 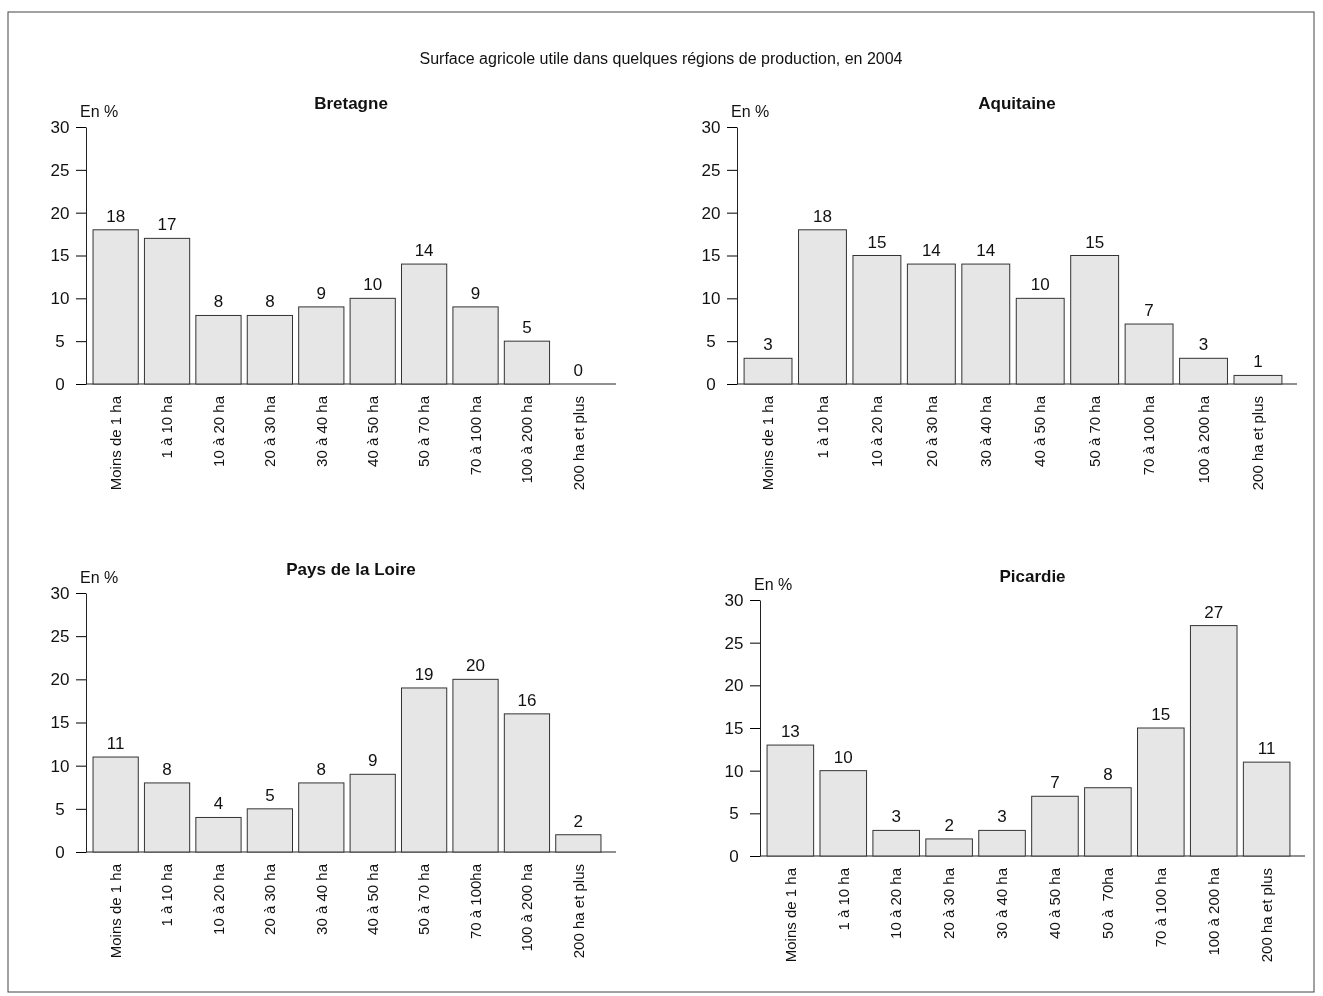 I want to click on chart-title: Pays de la Loire, so click(x=351, y=569).